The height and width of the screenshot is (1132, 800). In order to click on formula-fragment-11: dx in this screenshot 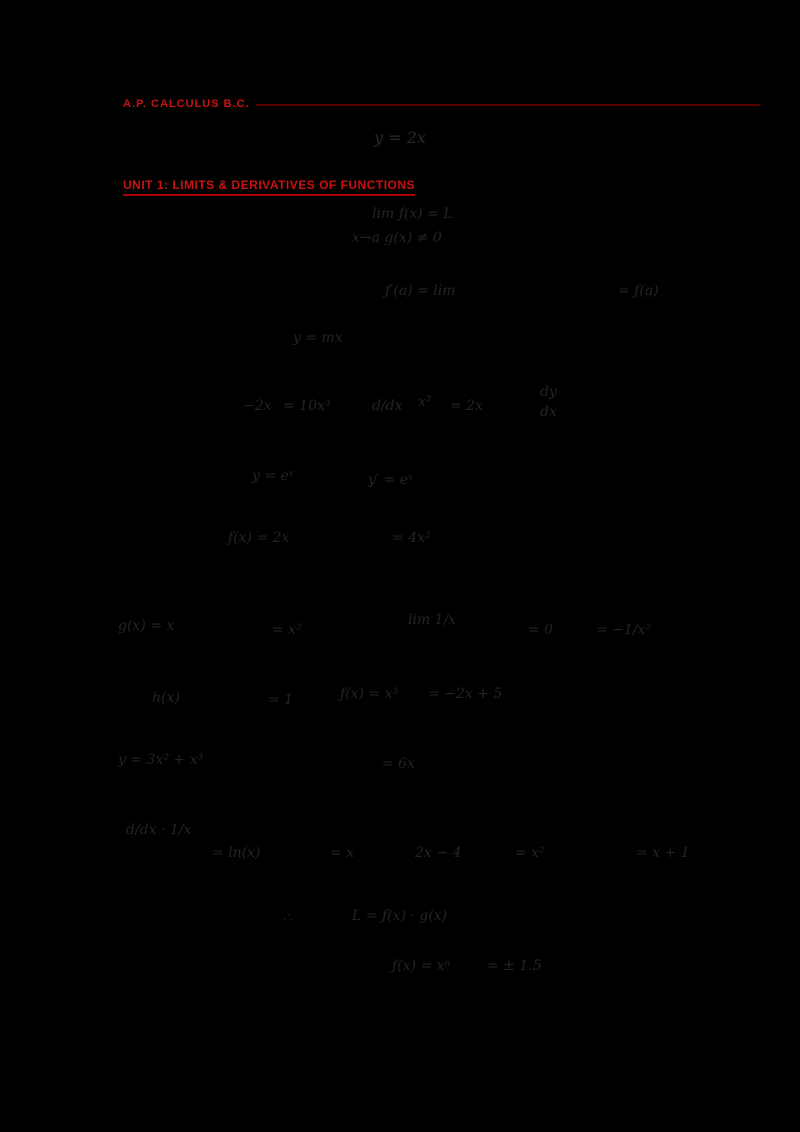, I will do `click(548, 412)`.